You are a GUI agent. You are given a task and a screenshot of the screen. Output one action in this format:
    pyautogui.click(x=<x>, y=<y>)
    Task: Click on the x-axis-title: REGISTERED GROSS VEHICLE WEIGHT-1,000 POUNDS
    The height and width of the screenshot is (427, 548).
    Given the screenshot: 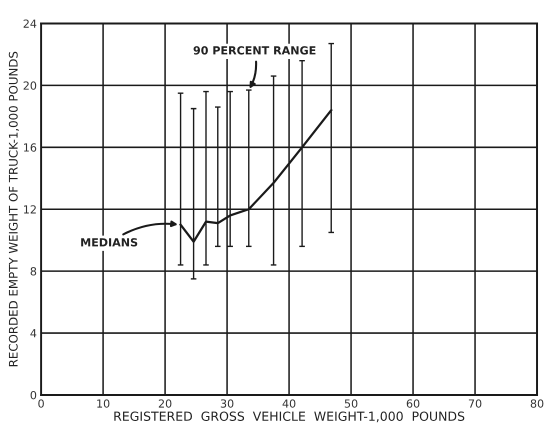 What is the action you would take?
    pyautogui.click(x=289, y=417)
    